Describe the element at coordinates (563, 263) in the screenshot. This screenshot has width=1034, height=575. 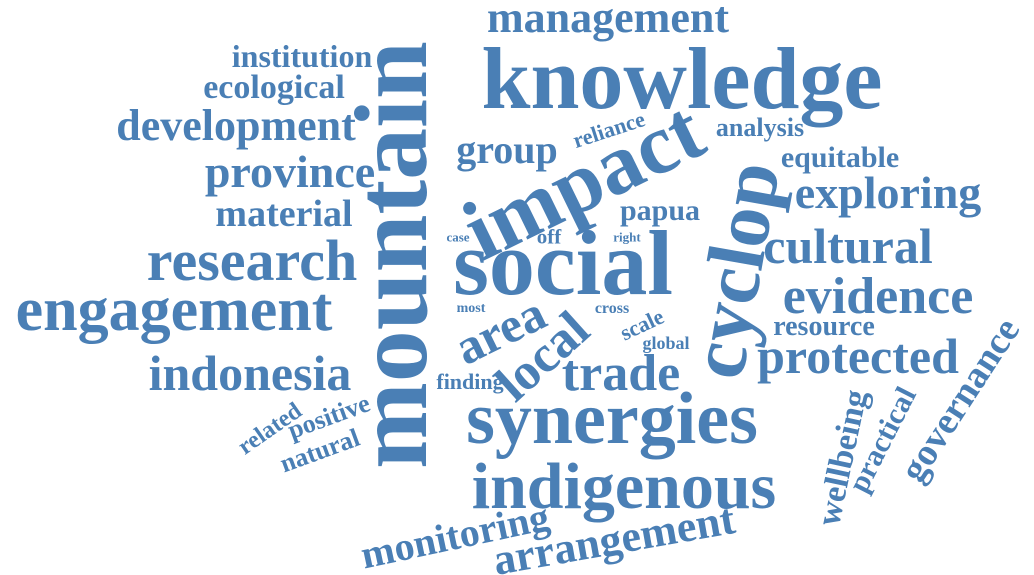
I see `word-social: social` at that location.